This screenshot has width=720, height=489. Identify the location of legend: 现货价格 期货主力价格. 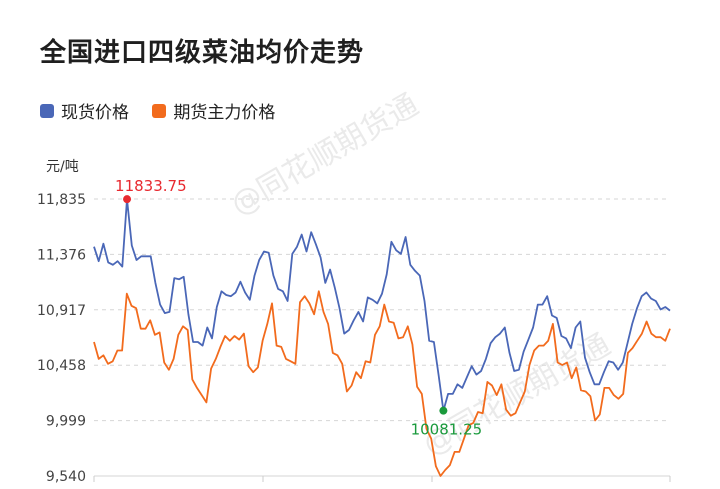
(166, 110).